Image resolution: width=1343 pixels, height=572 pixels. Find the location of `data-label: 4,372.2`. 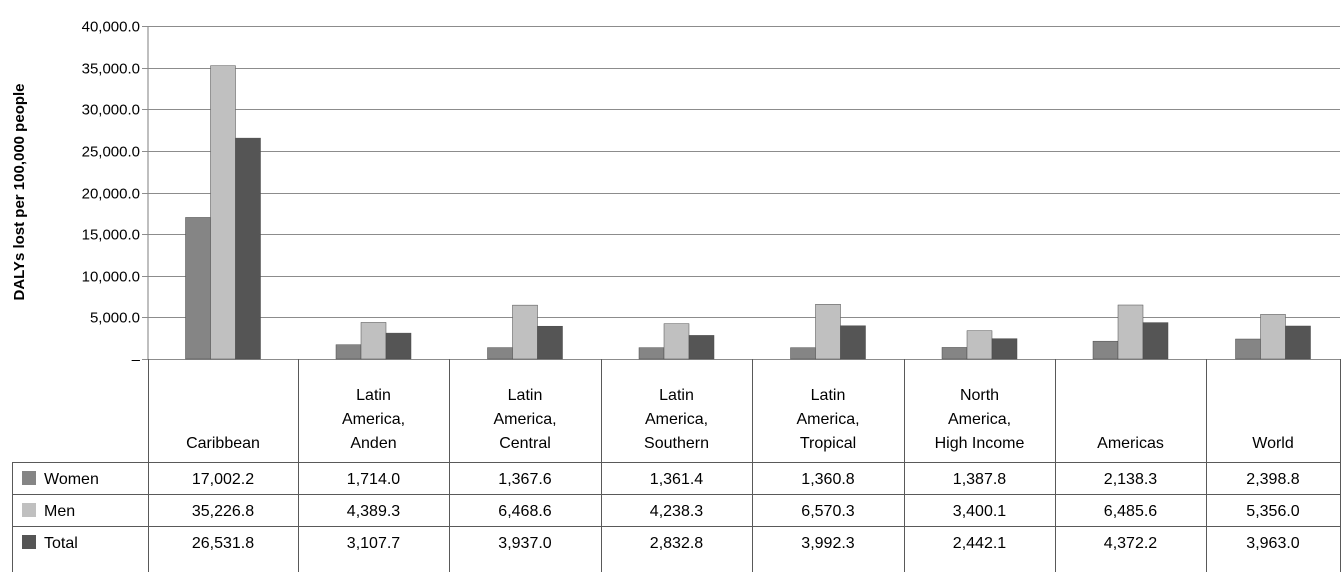

data-label: 4,372.2 is located at coordinates (1130, 543).